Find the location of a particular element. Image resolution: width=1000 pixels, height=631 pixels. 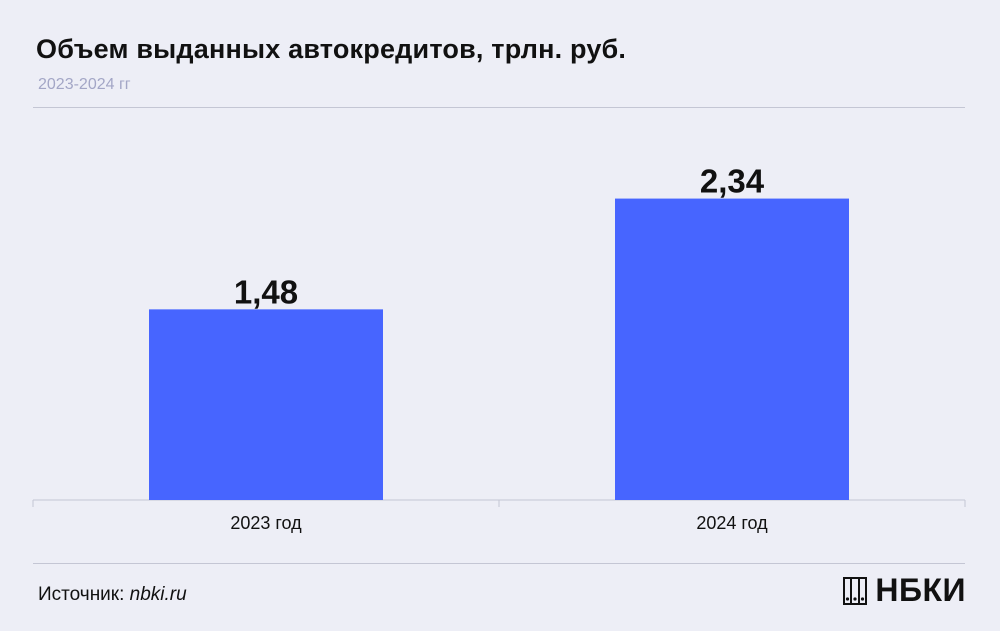

x-tick-label: 2024 год is located at coordinates (732, 523).